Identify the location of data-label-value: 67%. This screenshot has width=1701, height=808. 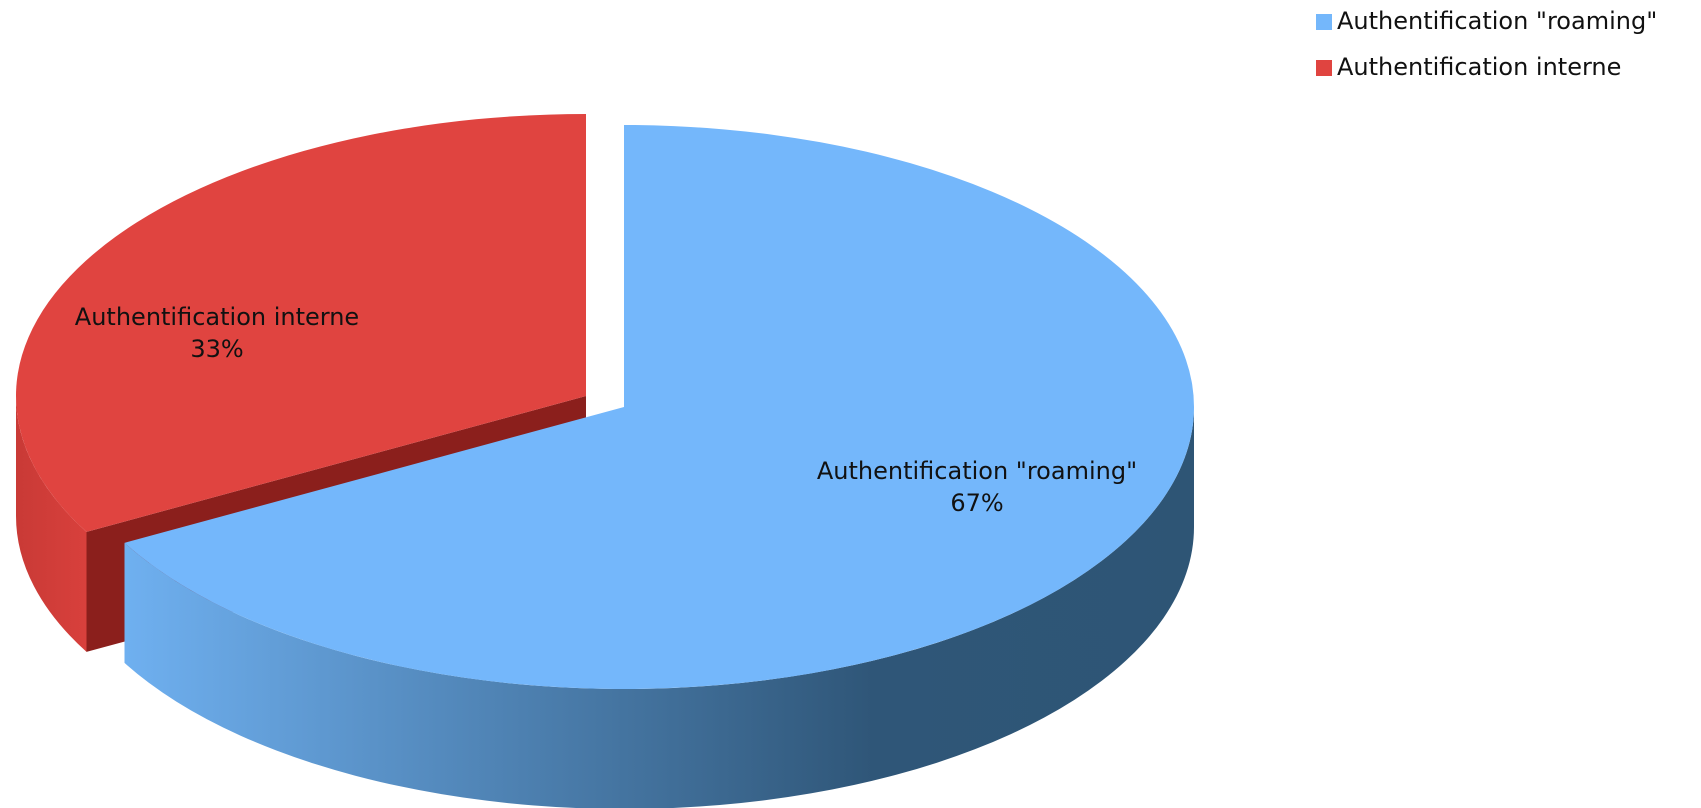
(976, 503).